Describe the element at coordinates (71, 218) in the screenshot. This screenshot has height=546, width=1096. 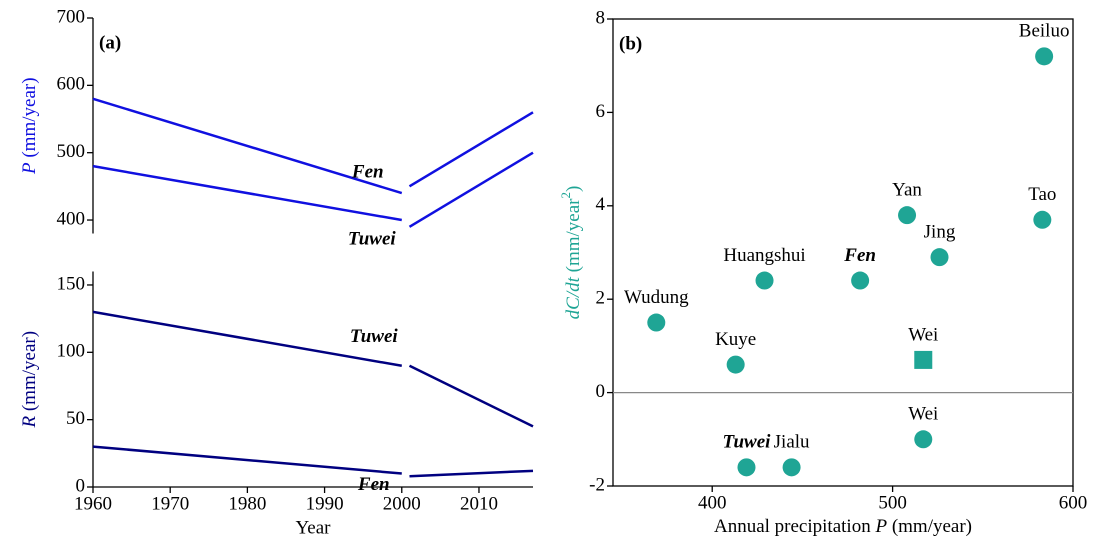
I see `y-tick-label: 400` at that location.